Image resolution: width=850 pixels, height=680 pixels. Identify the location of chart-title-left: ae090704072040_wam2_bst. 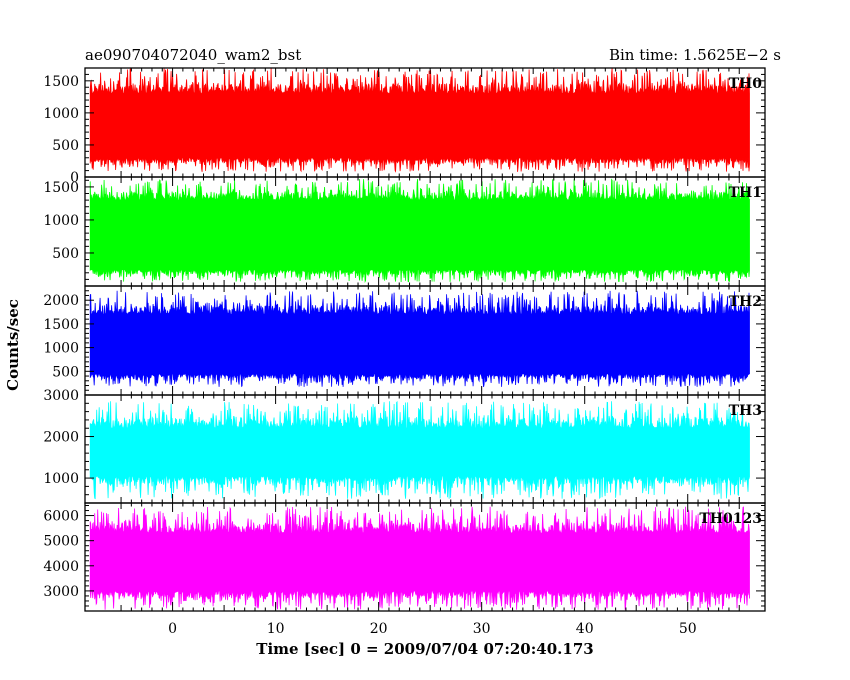
(193, 55).